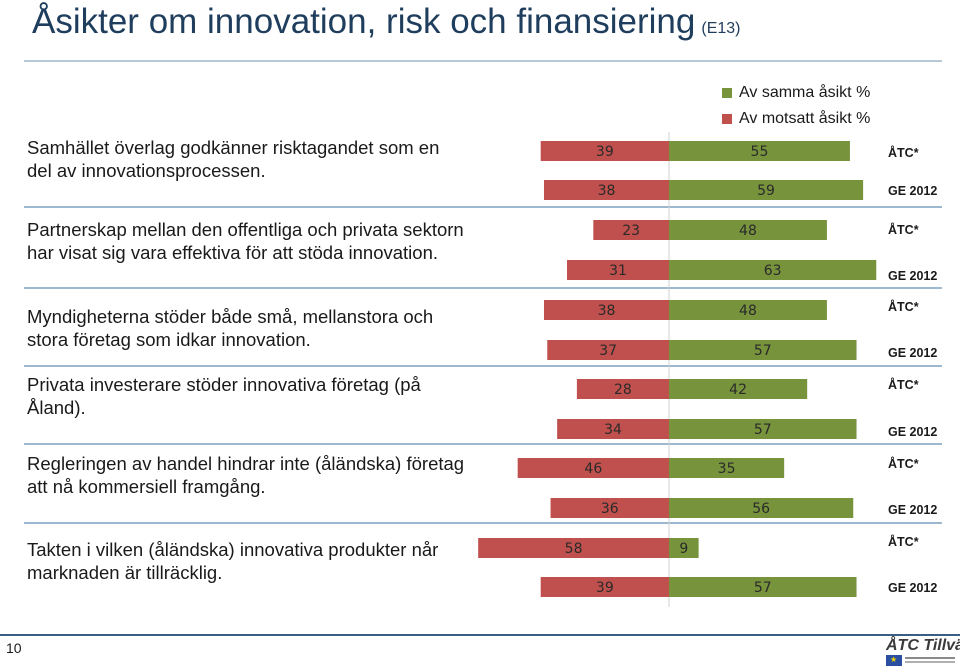 The width and height of the screenshot is (960, 671). I want to click on legend-item-opposite: Av motsatt åsikt %, so click(796, 119).